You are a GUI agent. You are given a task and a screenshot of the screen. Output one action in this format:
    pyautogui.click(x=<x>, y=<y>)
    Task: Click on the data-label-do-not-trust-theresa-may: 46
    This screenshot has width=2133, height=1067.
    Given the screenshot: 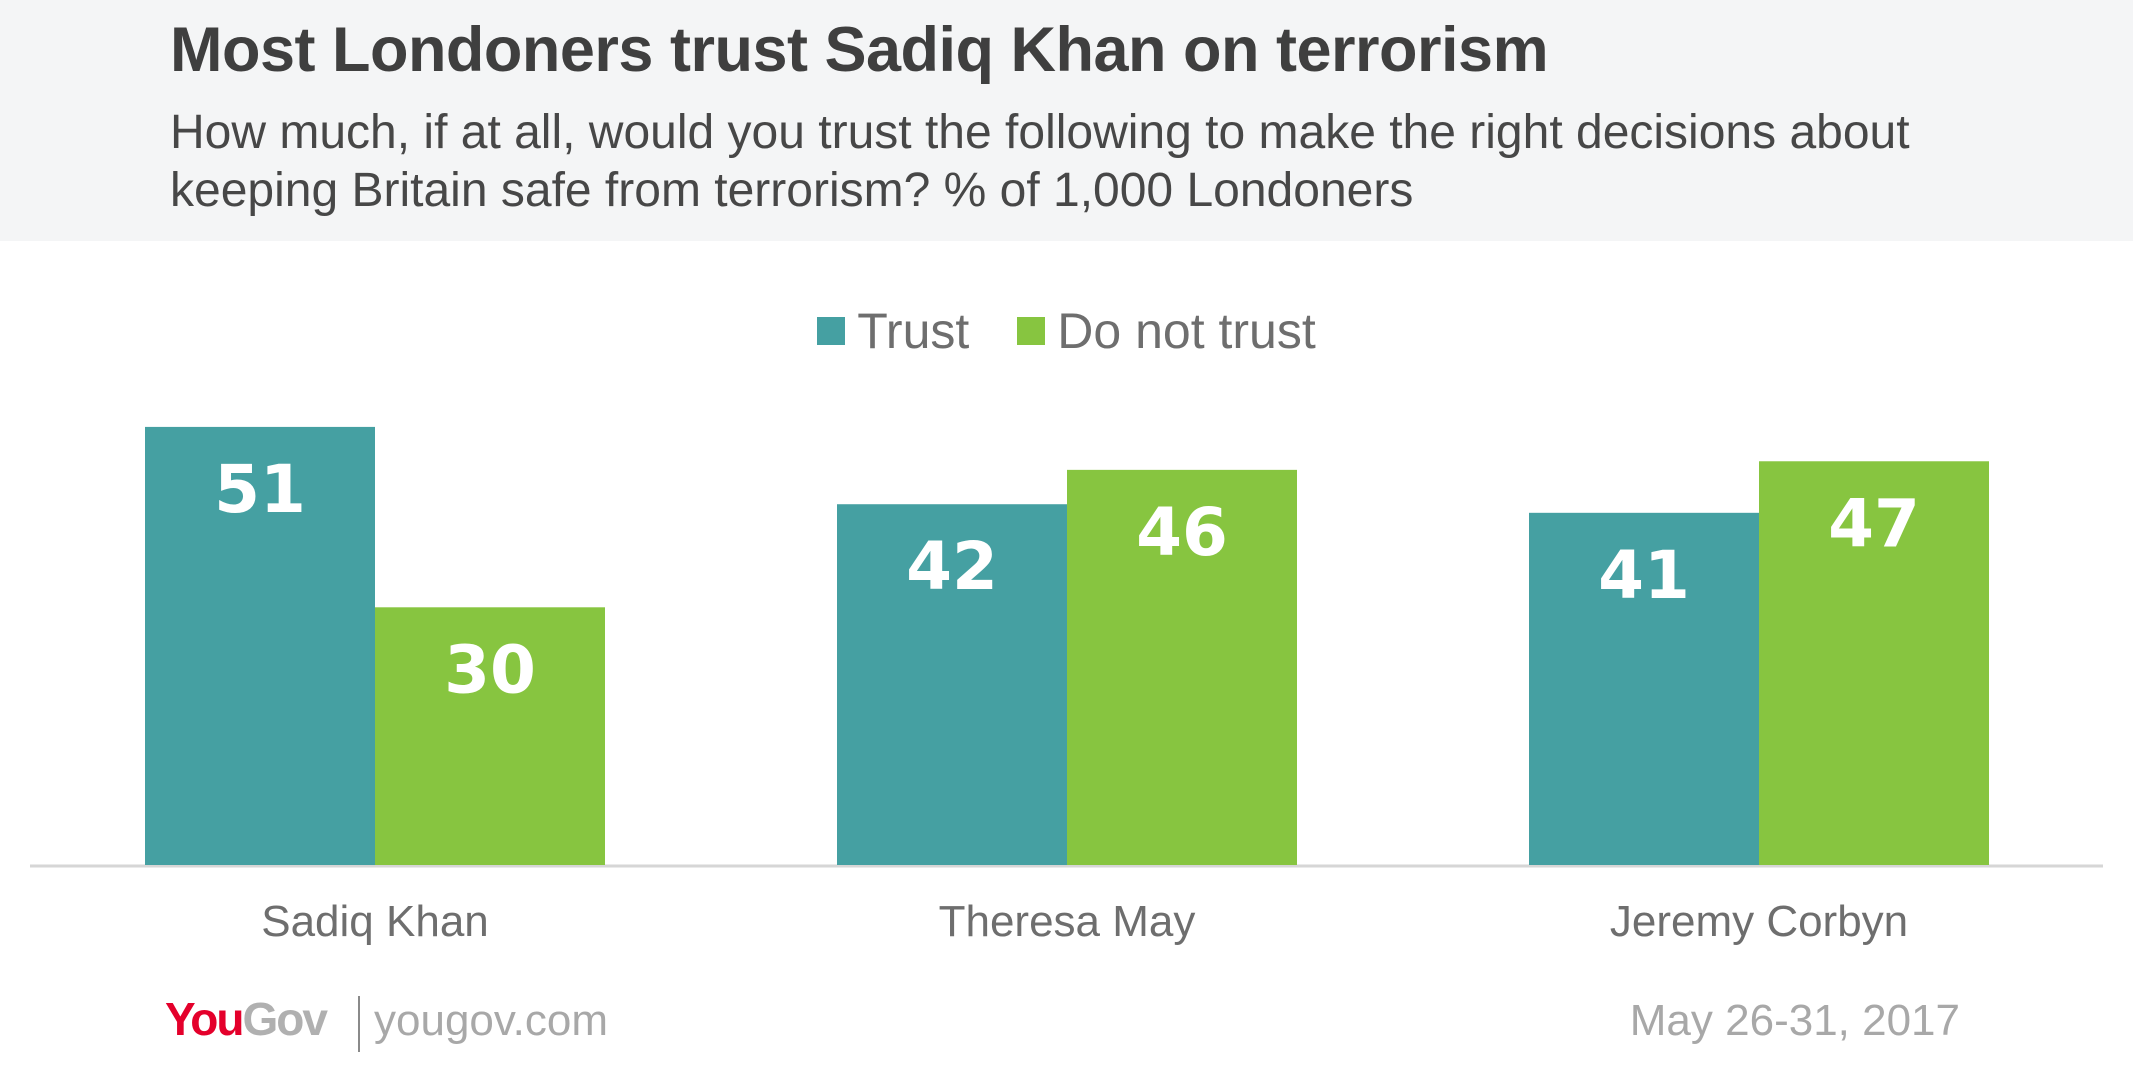 What is the action you would take?
    pyautogui.click(x=1182, y=532)
    